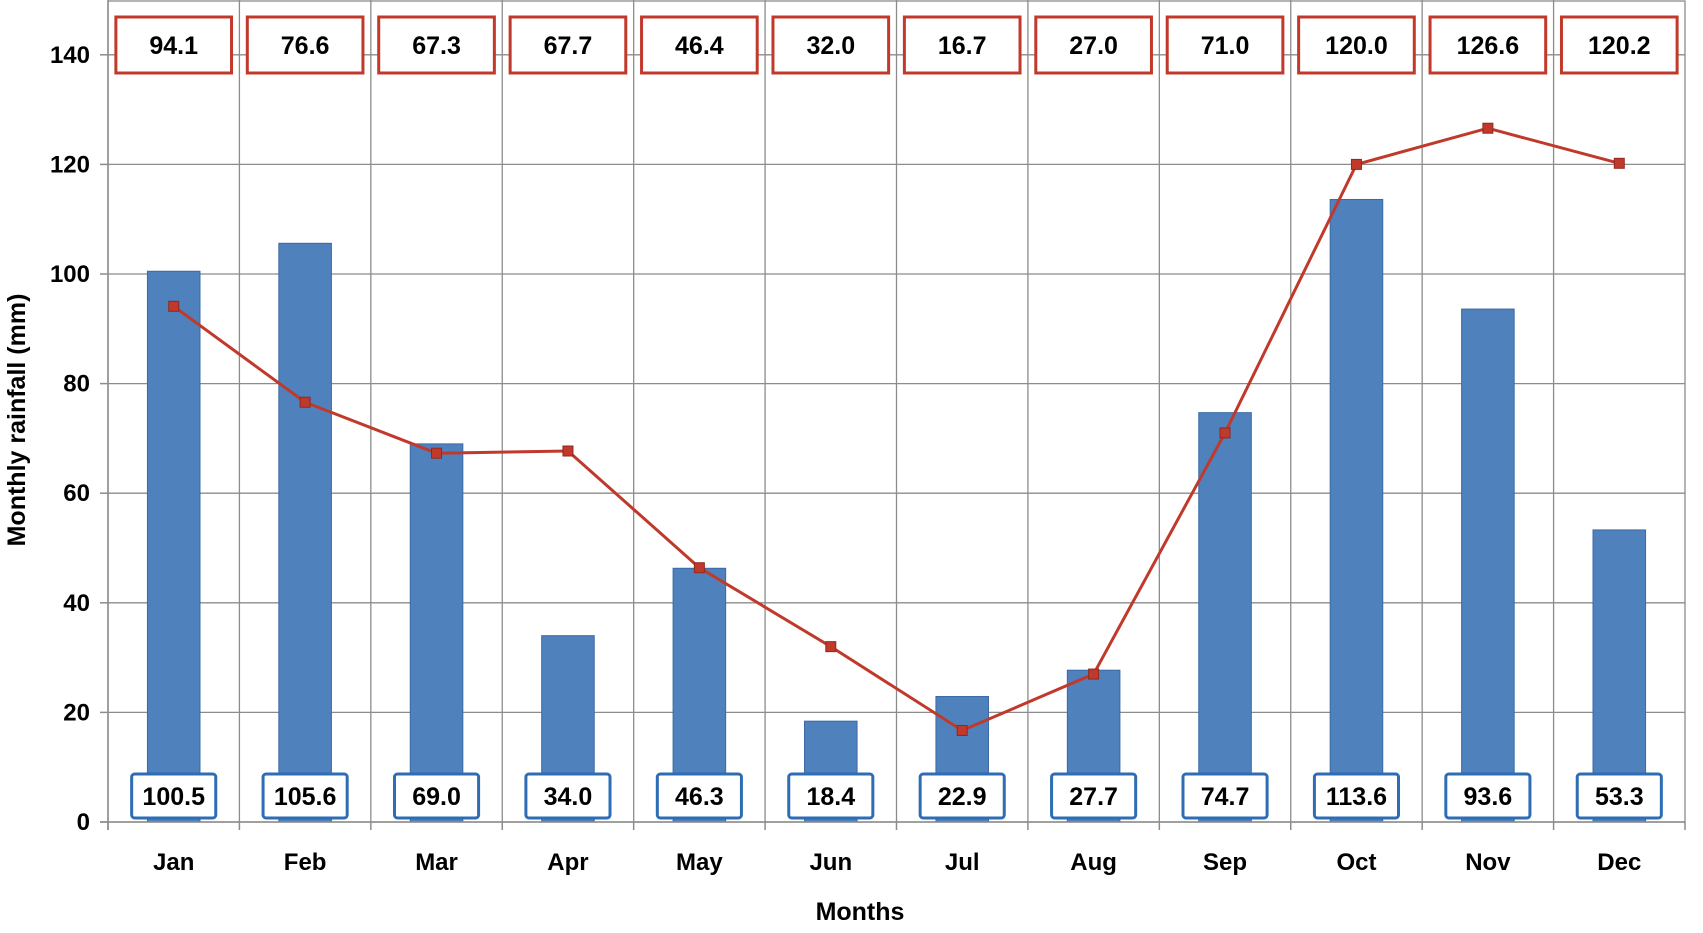 The image size is (1703, 933). I want to click on bar-value-label-jul: 22.9, so click(962, 797).